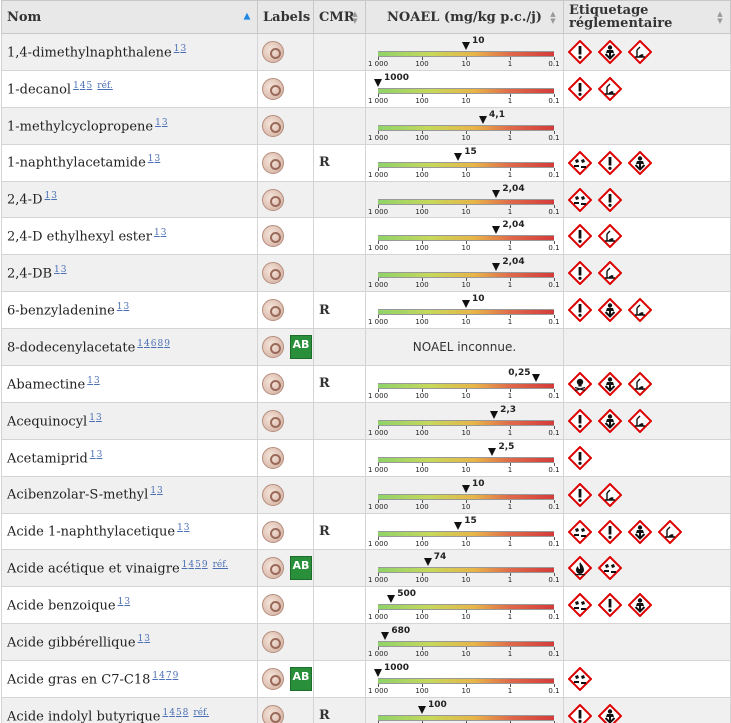 The width and height of the screenshot is (731, 723). What do you see at coordinates (301, 679) in the screenshot?
I see `organic-ab-icon: AB` at bounding box center [301, 679].